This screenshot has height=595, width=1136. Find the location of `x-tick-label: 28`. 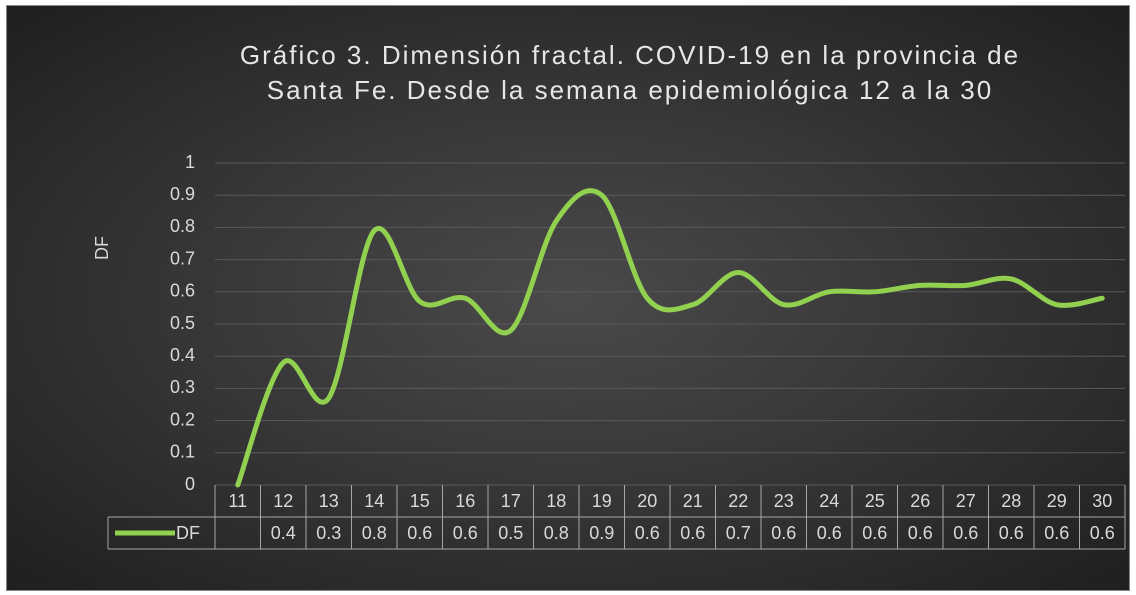

x-tick-label: 28 is located at coordinates (1011, 501).